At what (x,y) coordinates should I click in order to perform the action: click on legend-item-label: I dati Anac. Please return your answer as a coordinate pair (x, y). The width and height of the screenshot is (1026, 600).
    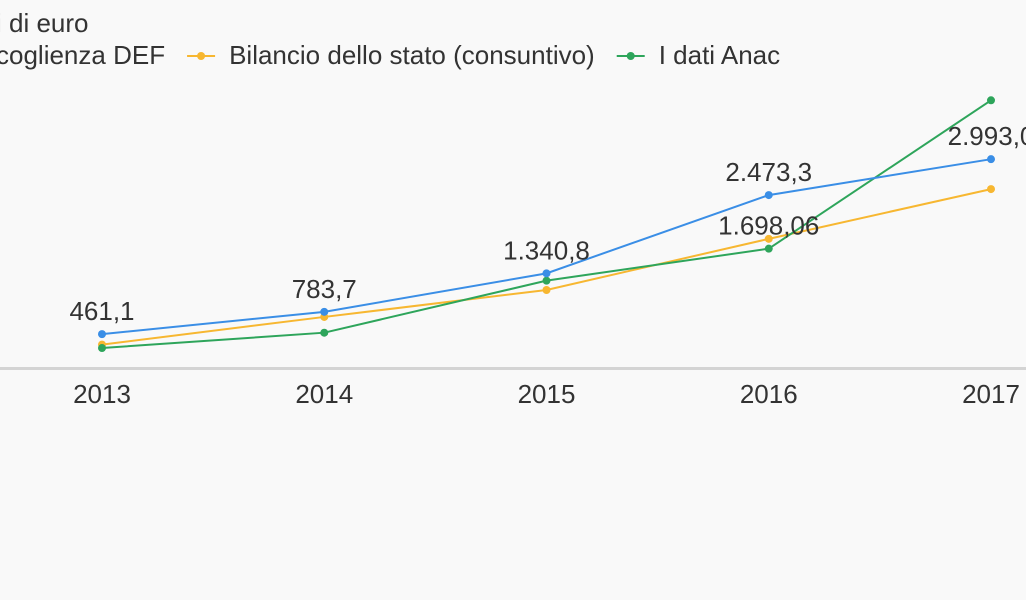
    Looking at the image, I should click on (719, 55).